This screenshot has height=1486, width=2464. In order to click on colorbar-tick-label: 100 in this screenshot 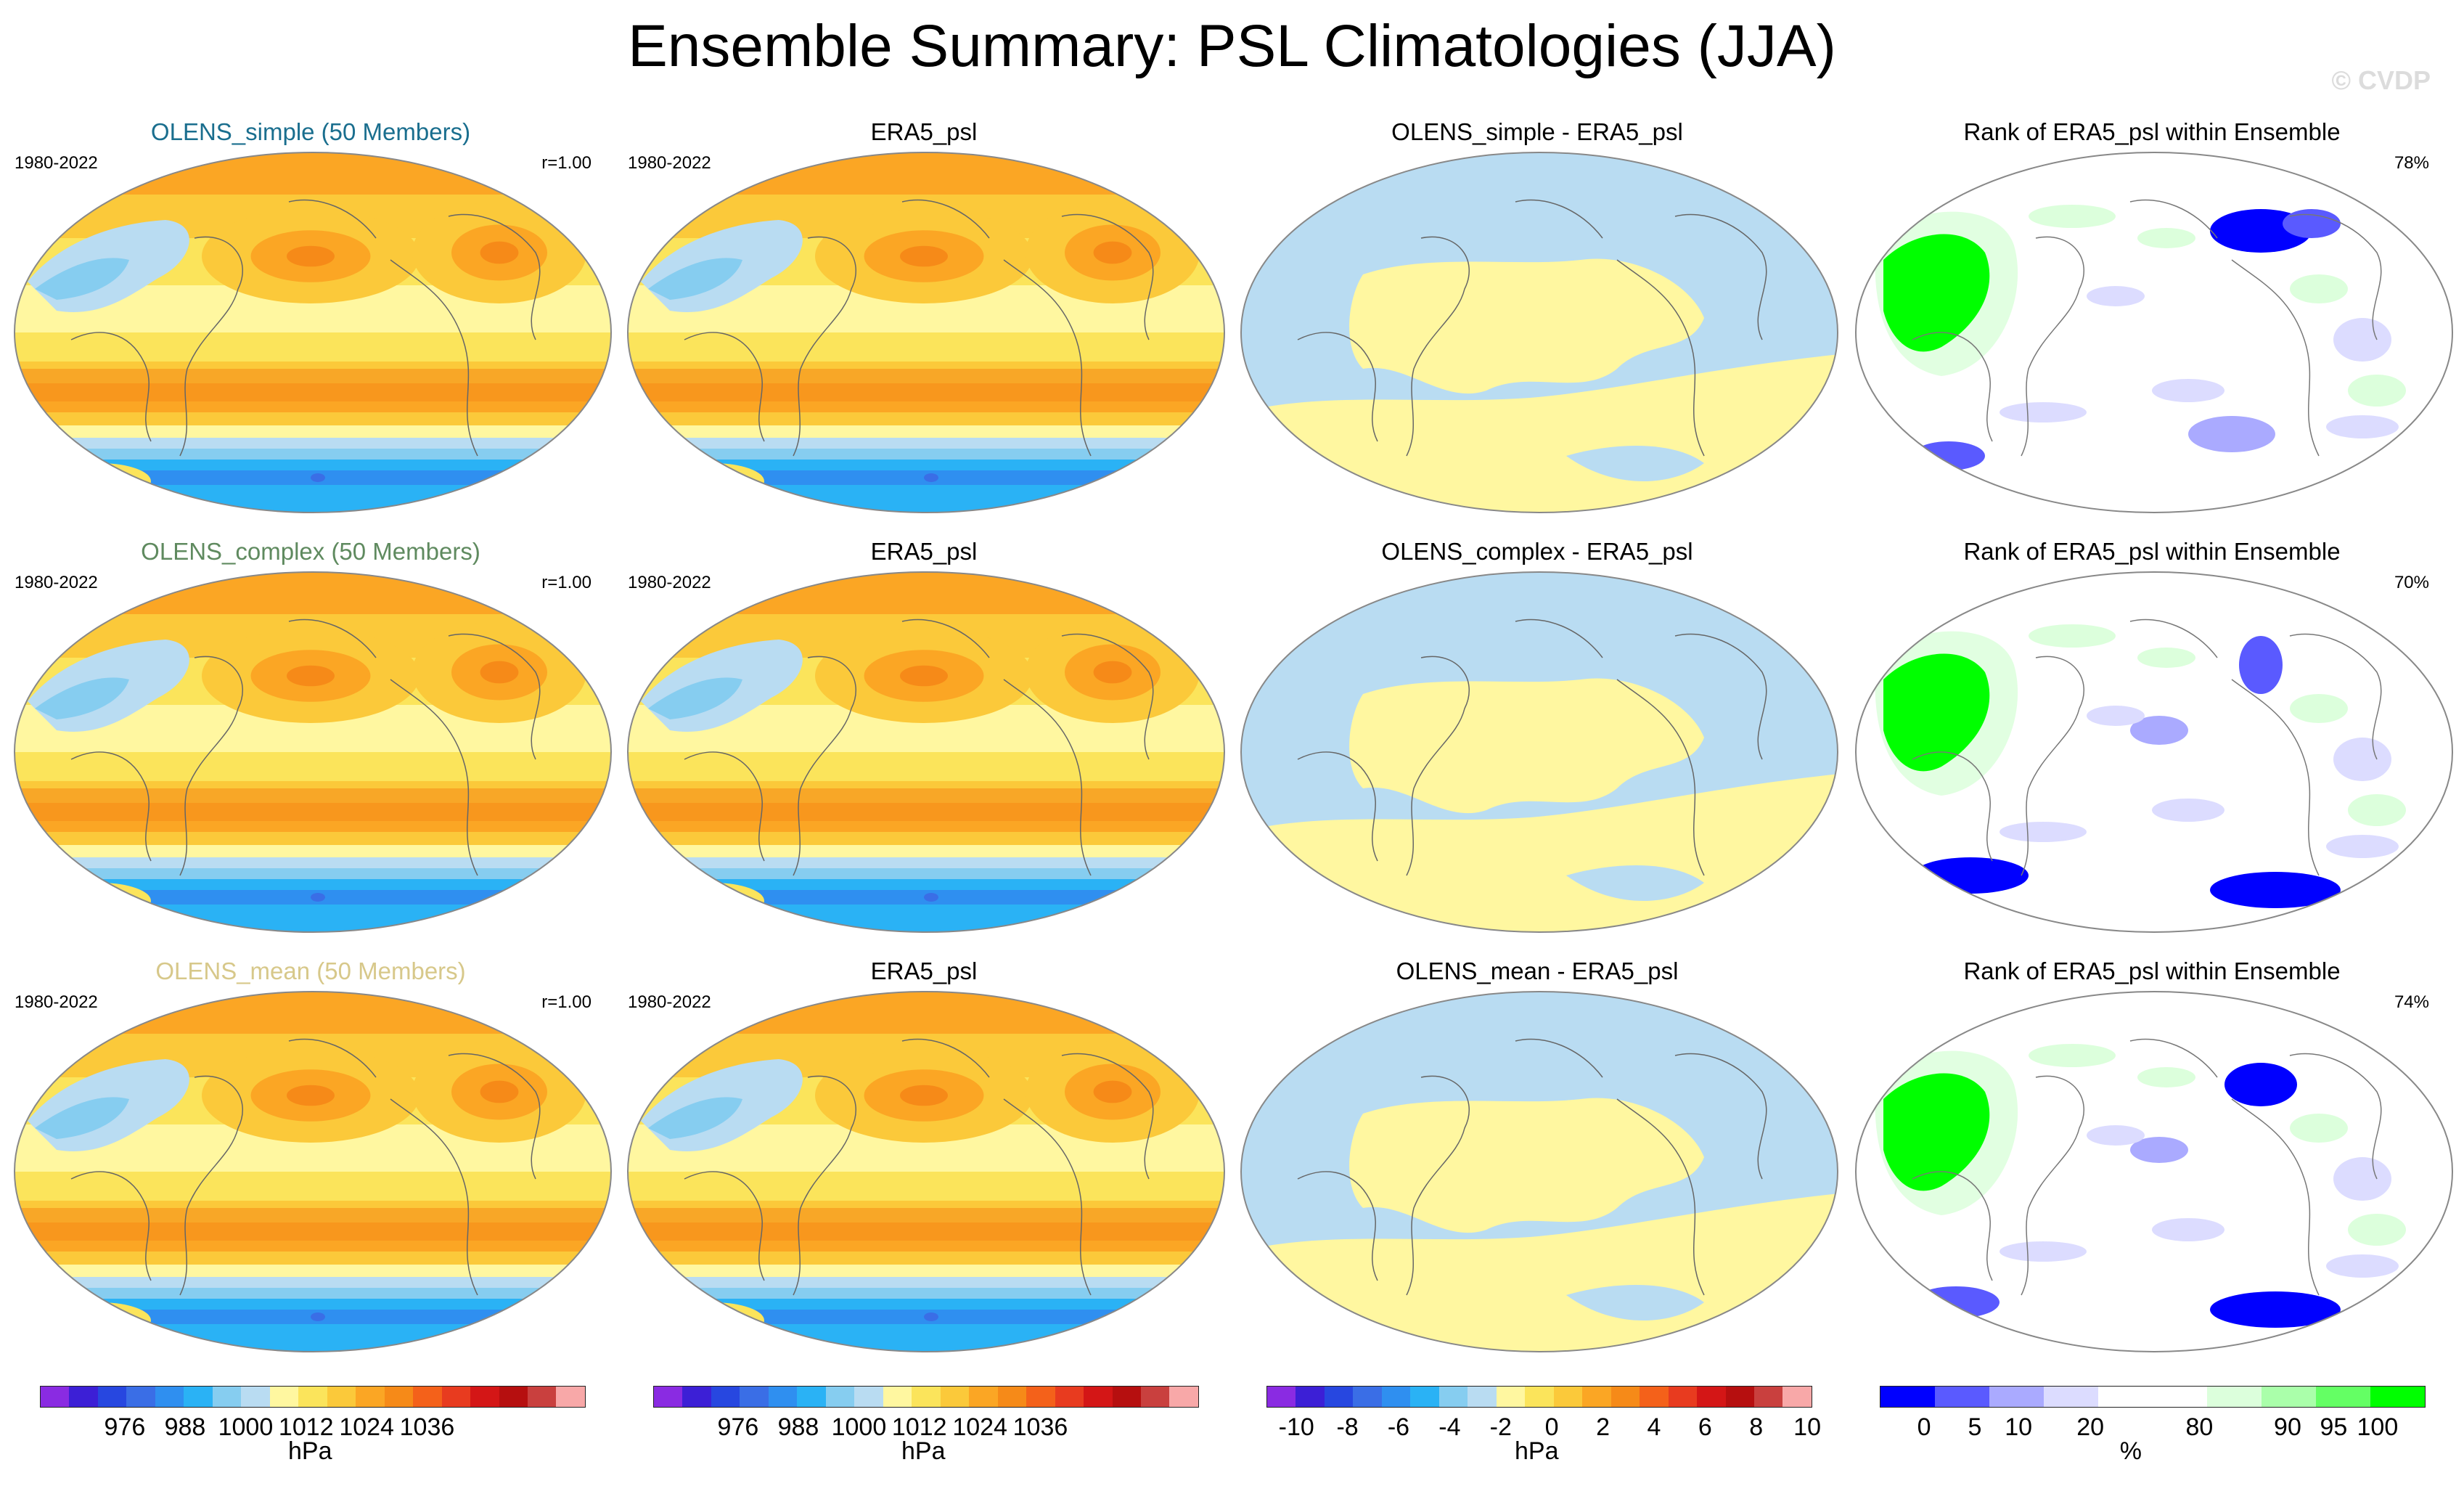, I will do `click(2378, 1427)`.